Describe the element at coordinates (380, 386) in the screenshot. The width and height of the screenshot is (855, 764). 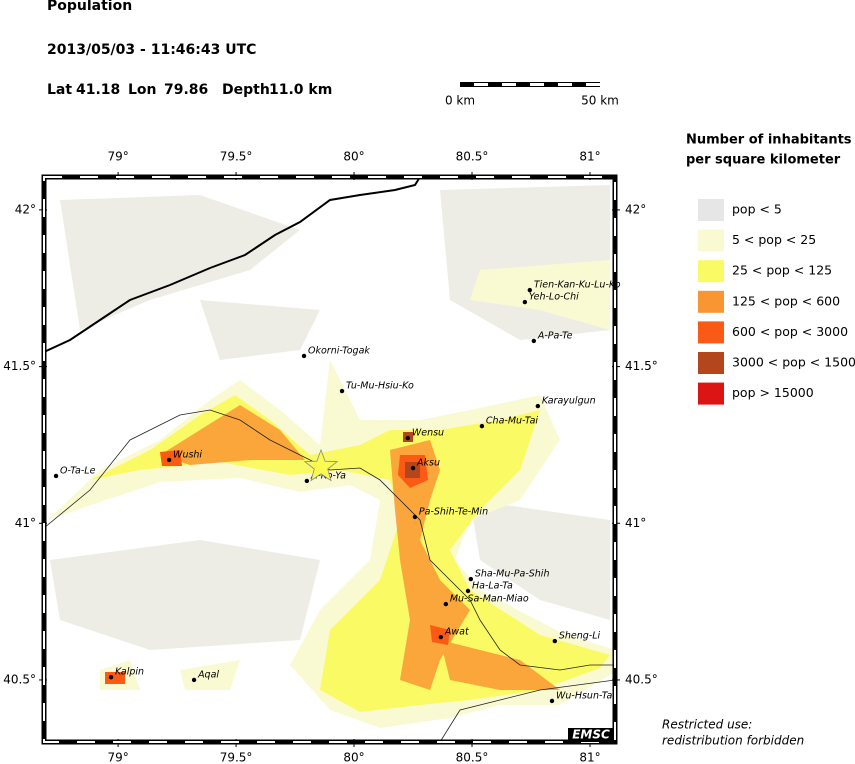
I see `city-label: Tu-Mu-Hsiu-Ko` at that location.